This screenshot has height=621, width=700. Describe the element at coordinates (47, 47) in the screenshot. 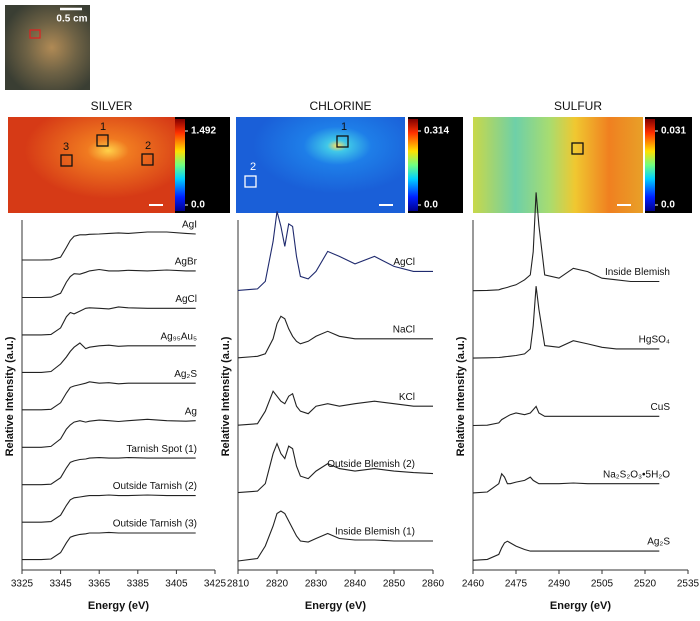

I see `photo: 0.5 cm` at that location.